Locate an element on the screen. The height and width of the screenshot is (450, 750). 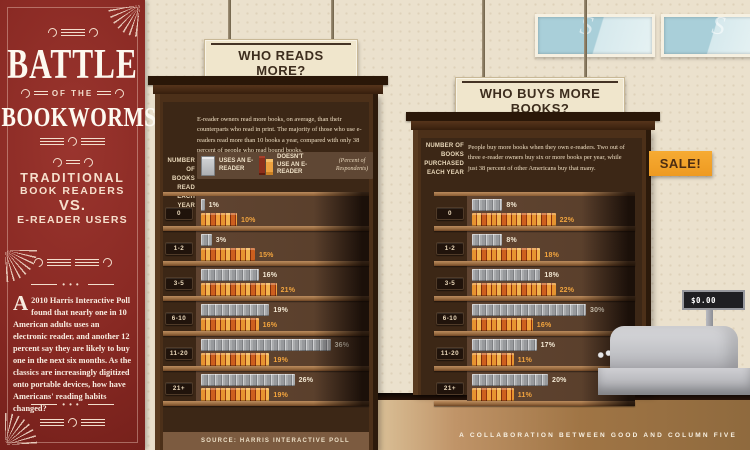
chart-row-1-2: 1-2 8% 18% is located at coordinates (534, 248).